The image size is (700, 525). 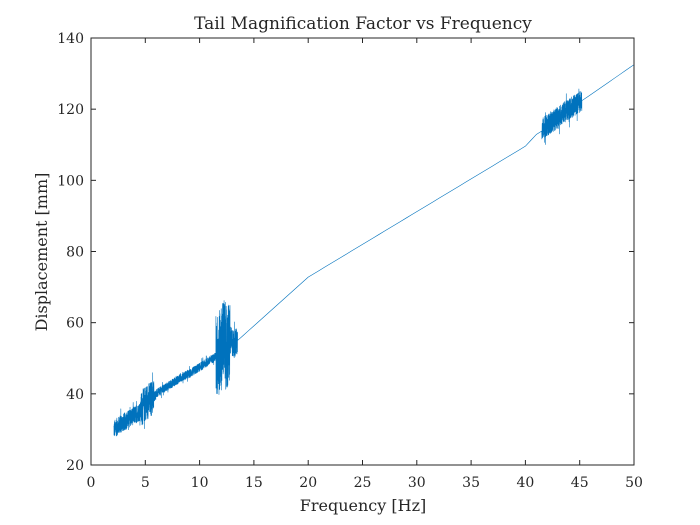 What do you see at coordinates (308, 483) in the screenshot?
I see `x-tick-label: 20` at bounding box center [308, 483].